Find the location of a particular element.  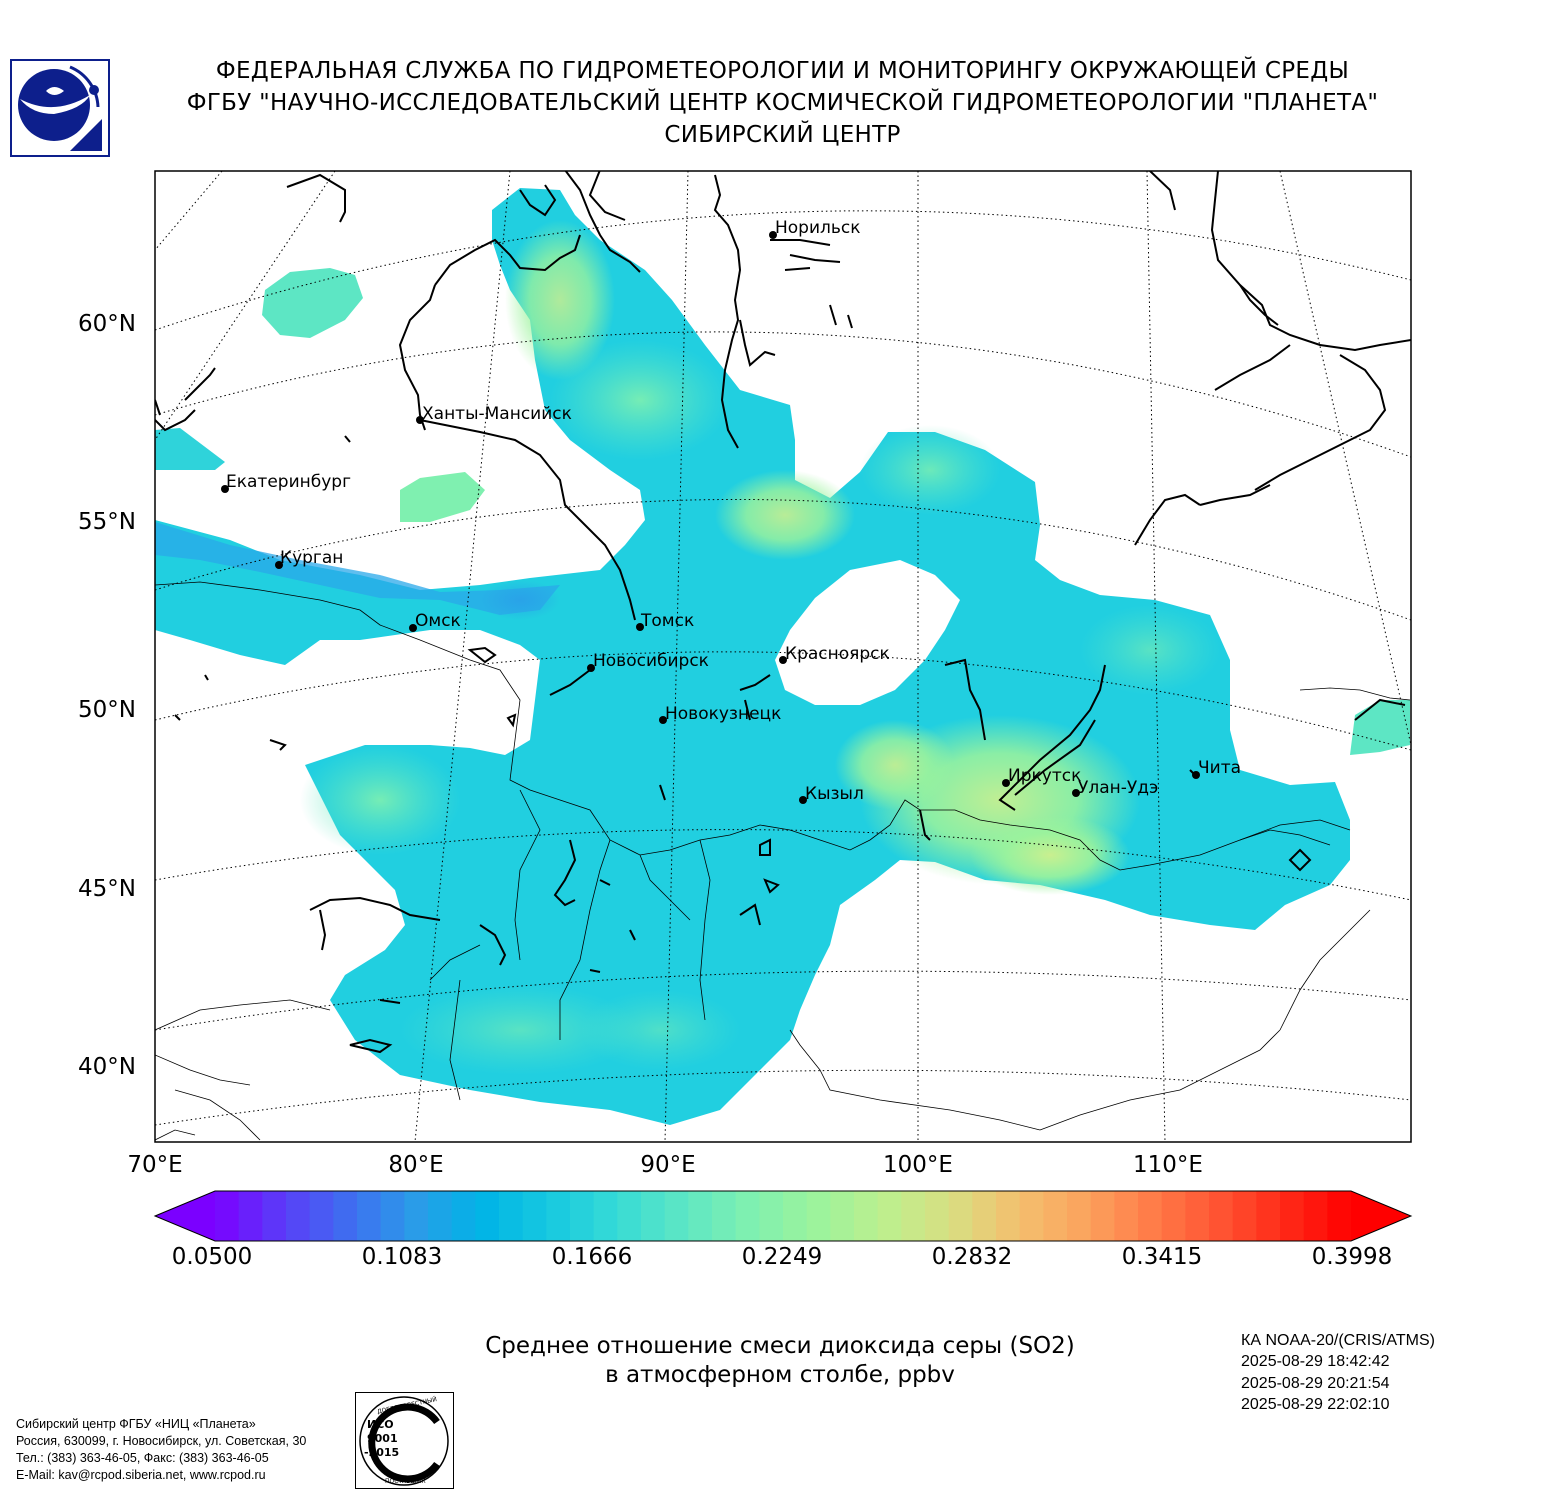

svg-text: -2015 is located at coordinates (381, 1452).